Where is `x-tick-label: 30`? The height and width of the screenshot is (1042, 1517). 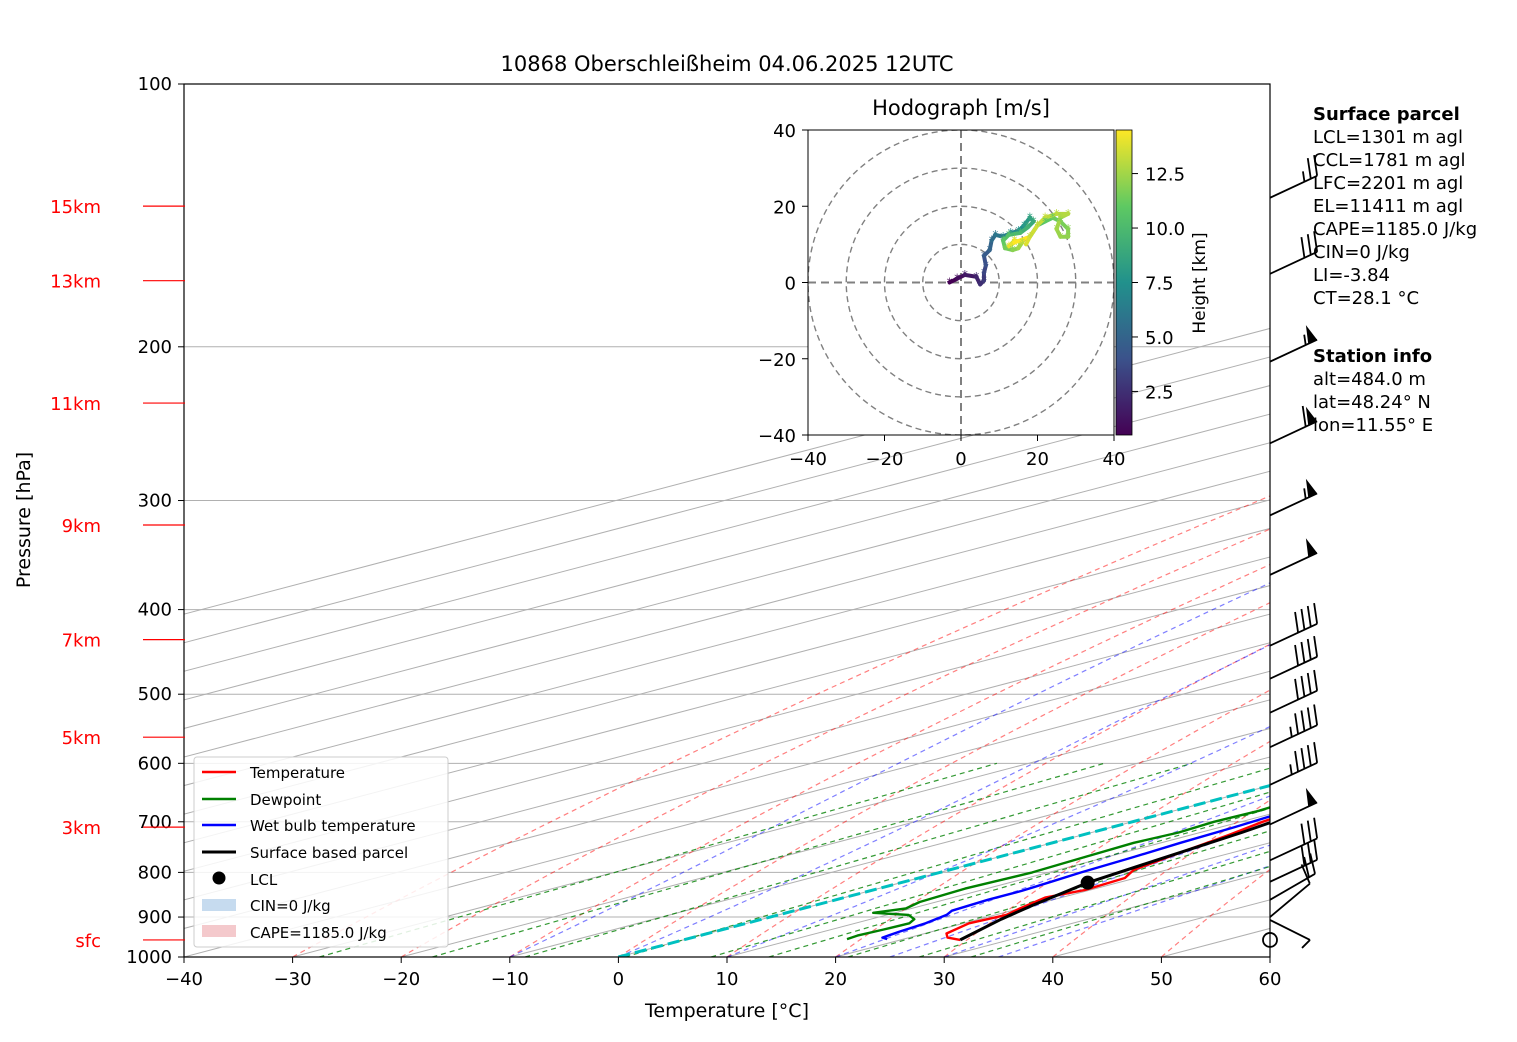
x-tick-label: 30 is located at coordinates (944, 979).